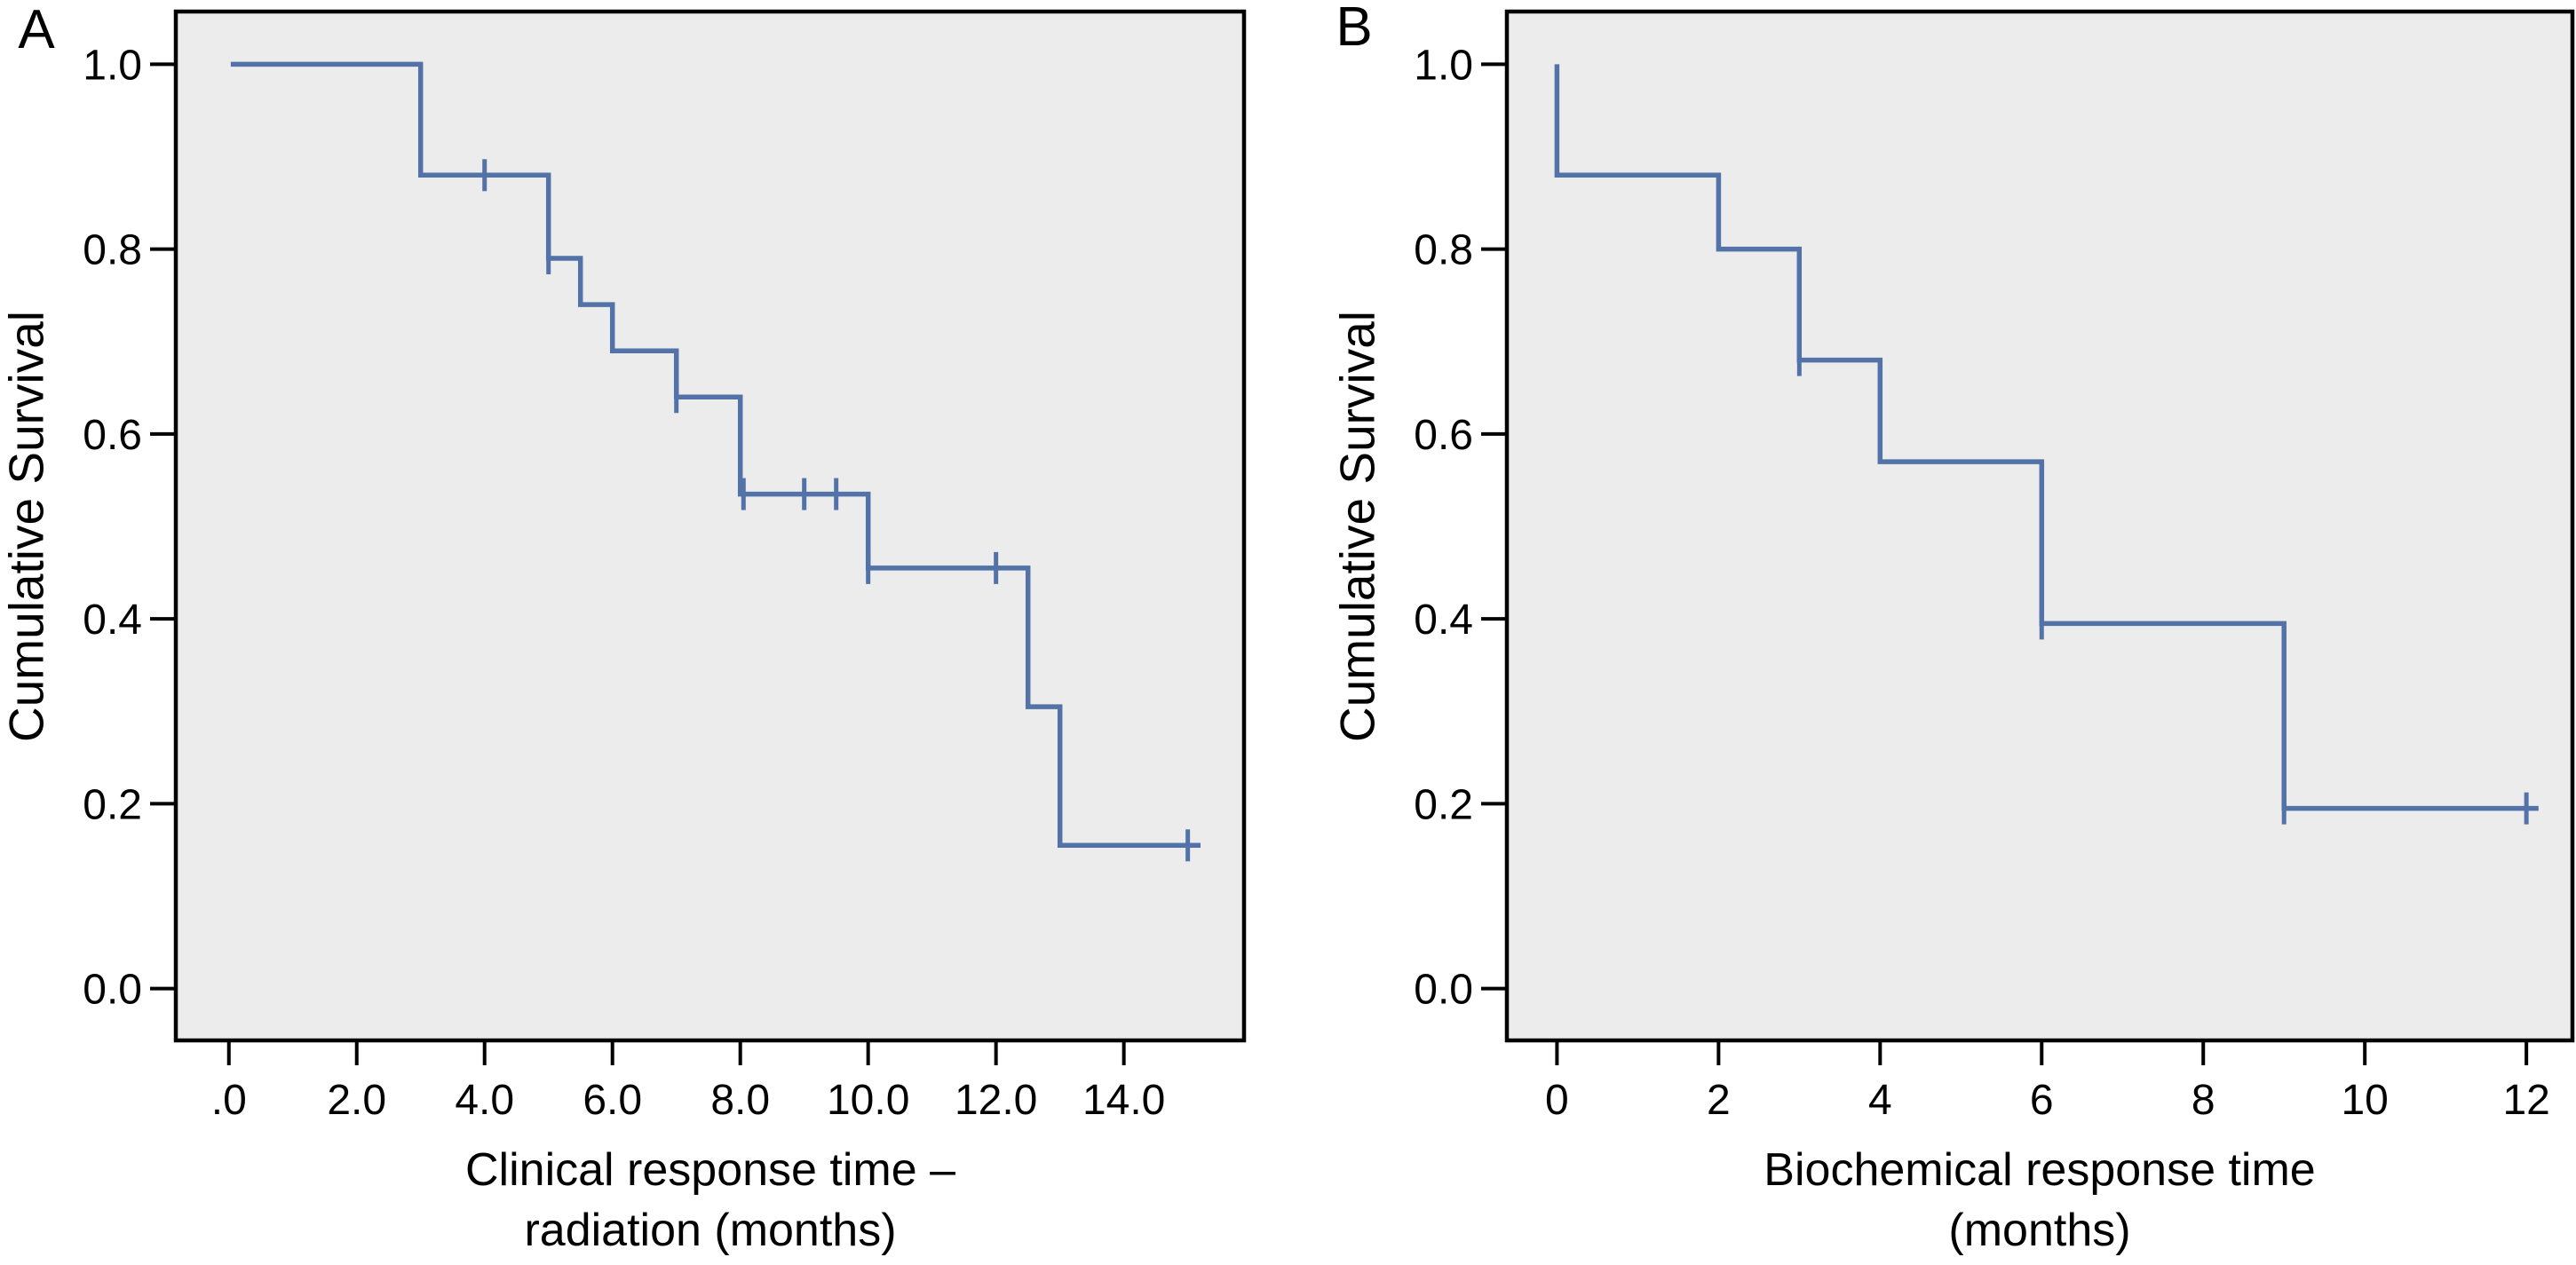  I want to click on panel-b-x-axis-title-line1: Biochemical response time, so click(2040, 1170).